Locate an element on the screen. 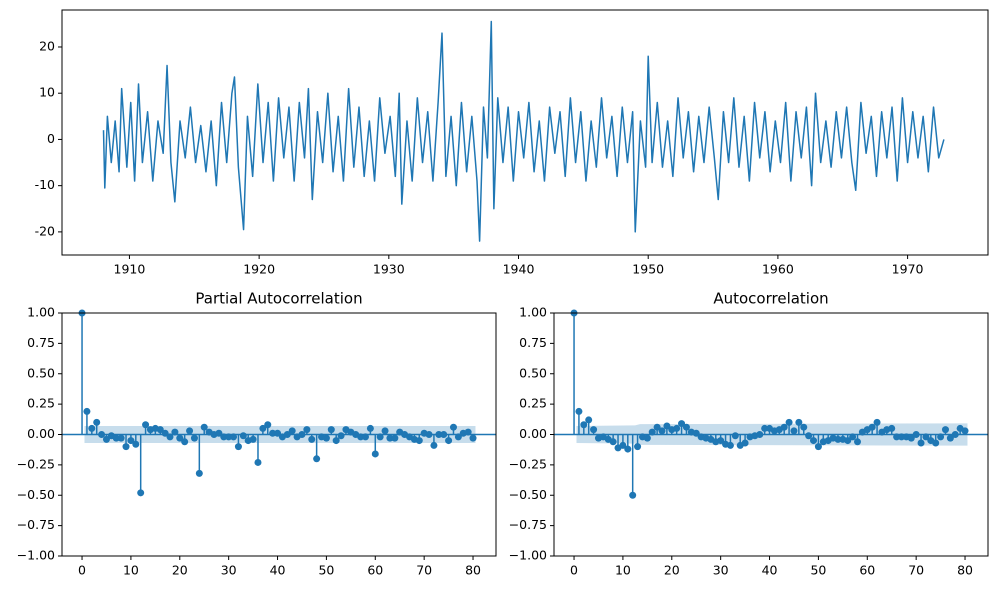 Image resolution: width=998 pixels, height=590 pixels. x-tick-label: 1930 is located at coordinates (389, 269).